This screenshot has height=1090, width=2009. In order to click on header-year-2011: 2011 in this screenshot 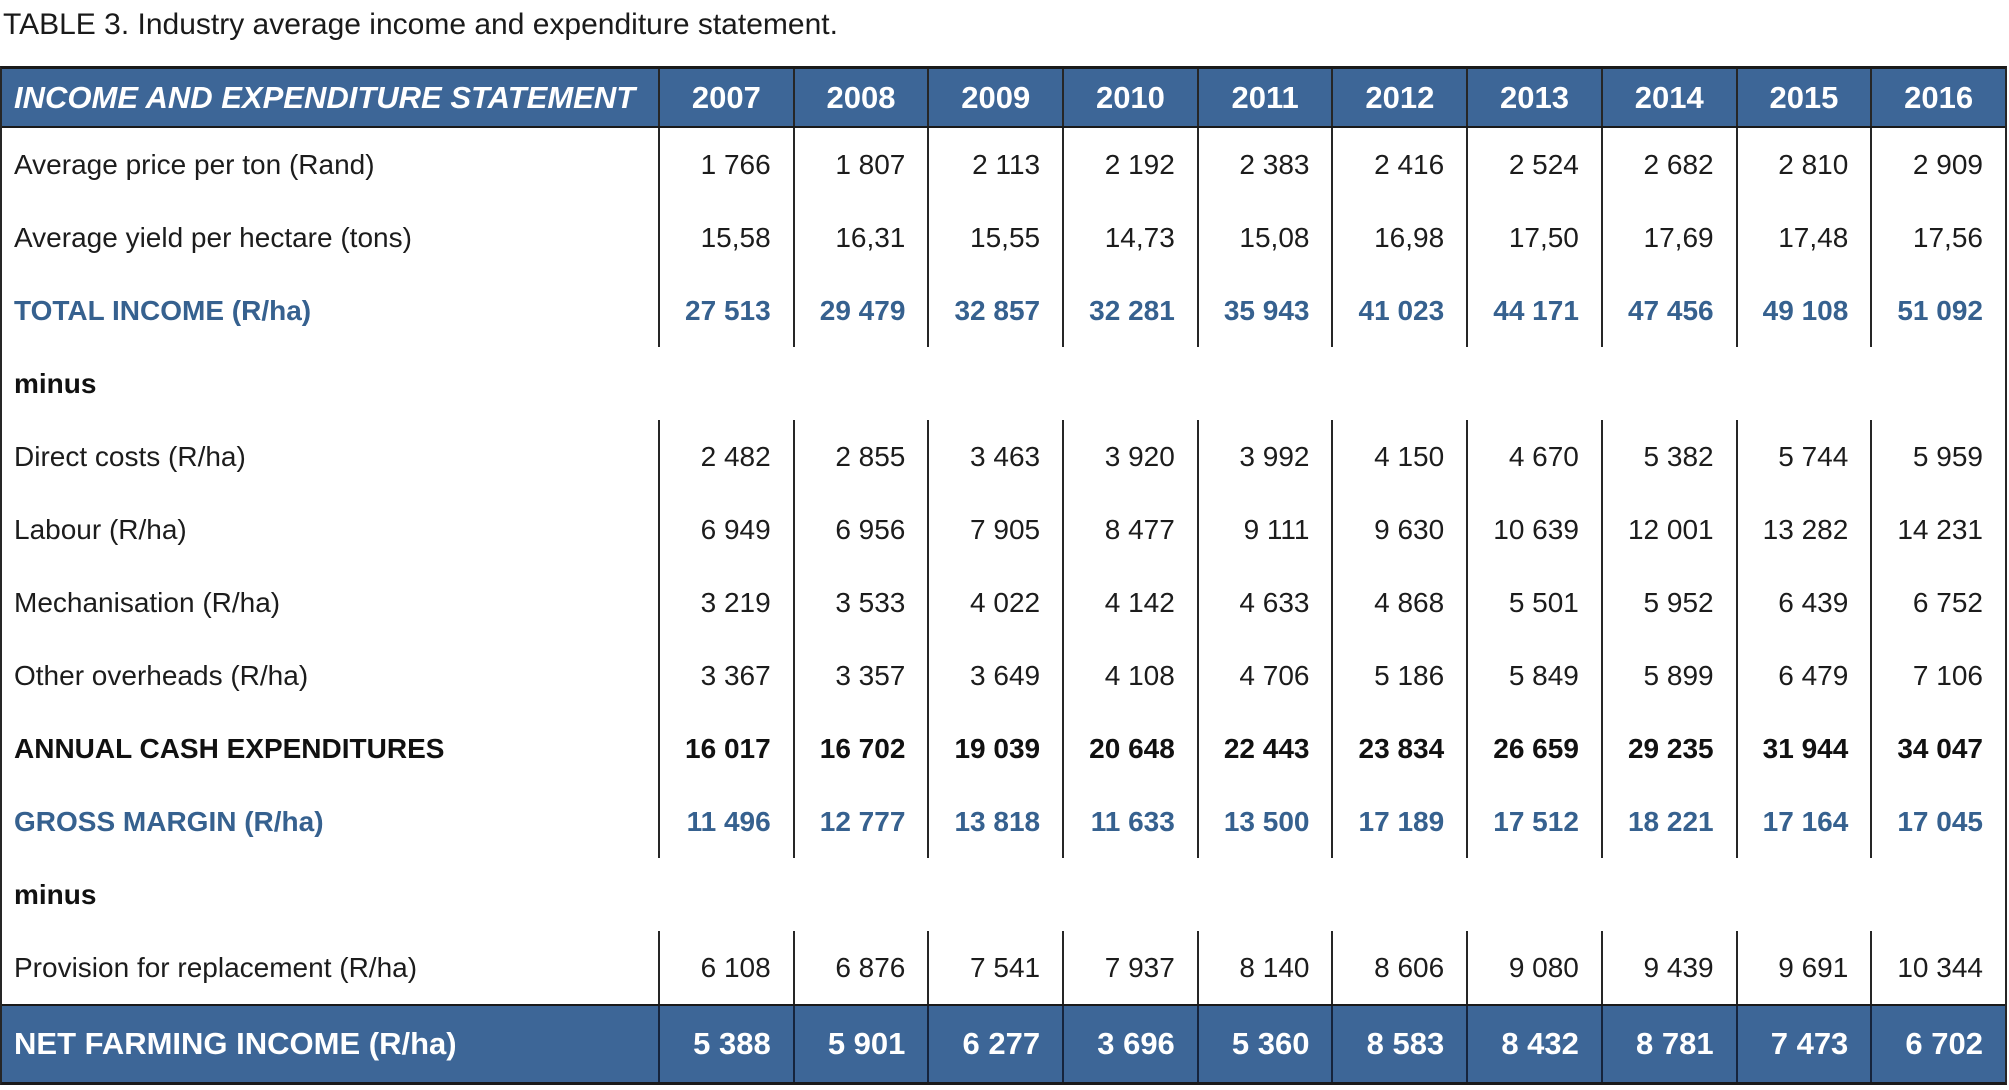, I will do `click(1264, 97)`.